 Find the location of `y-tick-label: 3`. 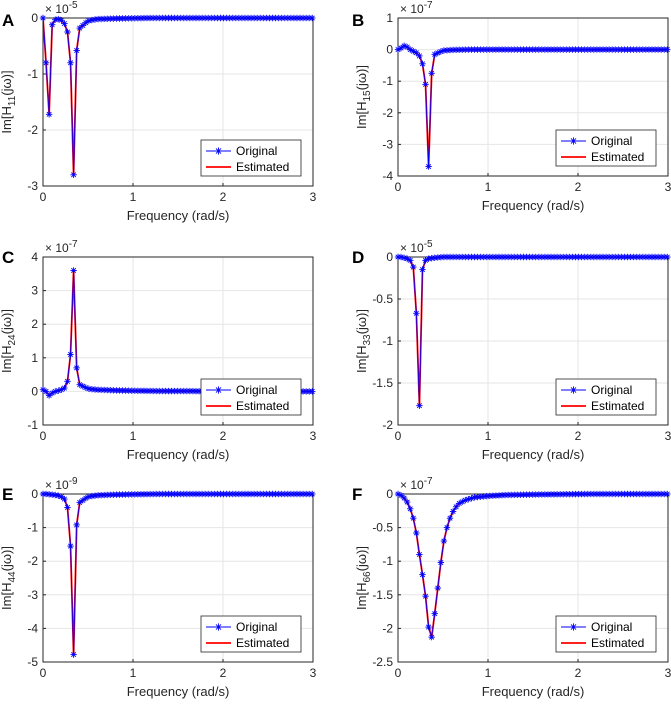

y-tick-label: 3 is located at coordinates (34, 291).